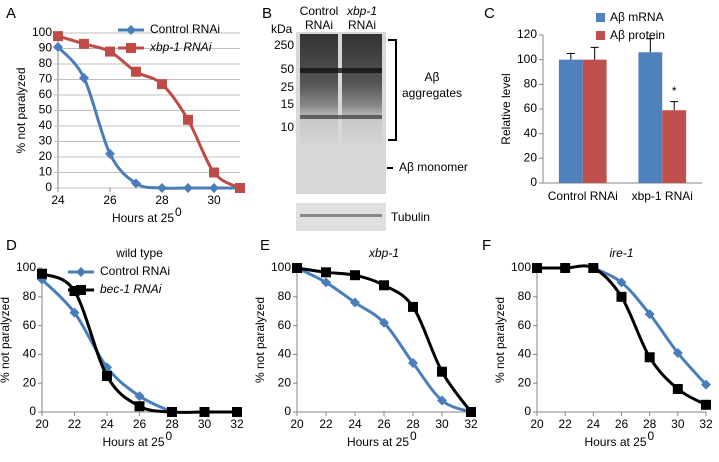 The height and width of the screenshot is (462, 719). Describe the element at coordinates (180, 47) in the screenshot. I see `legend-label: xbp-1 RNAi` at that location.